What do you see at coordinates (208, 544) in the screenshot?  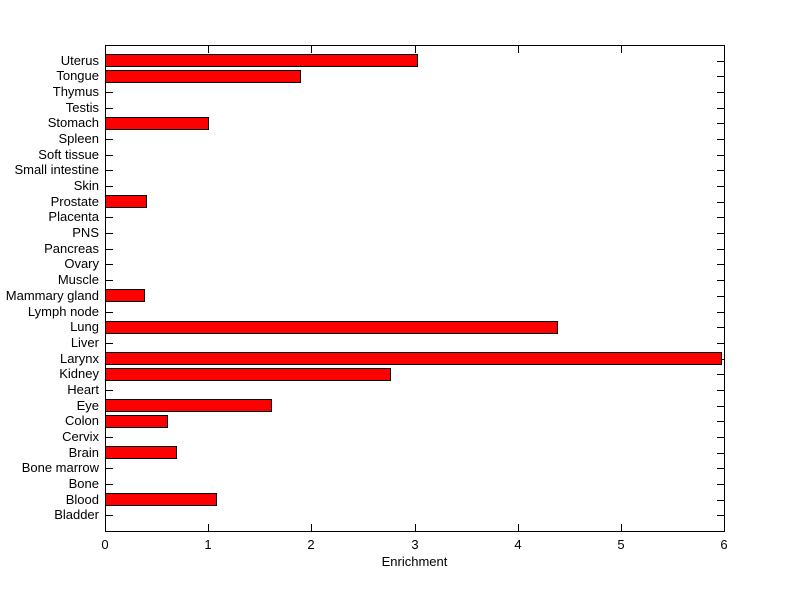 I see `x-tick-label: 1` at bounding box center [208, 544].